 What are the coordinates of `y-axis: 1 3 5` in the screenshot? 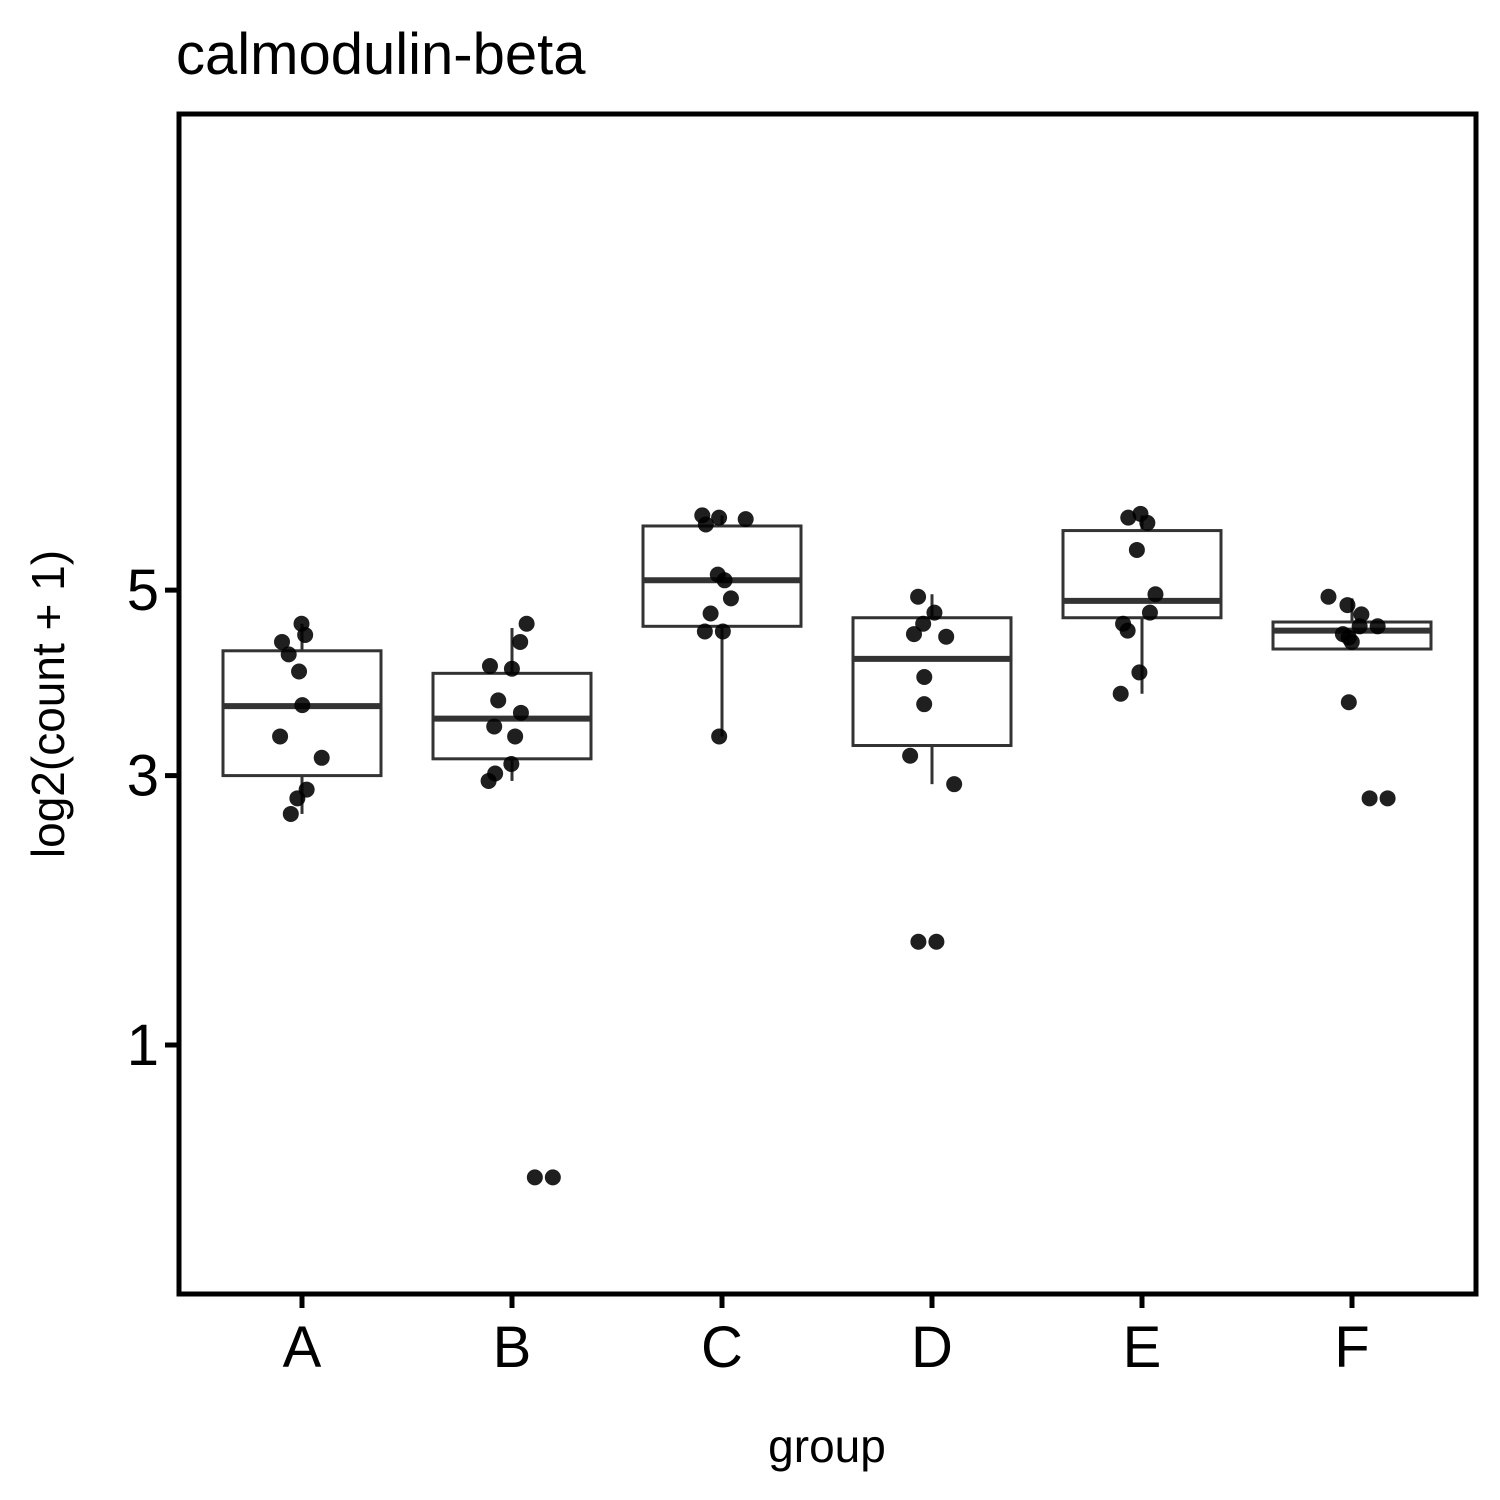 It's located at (153, 818).